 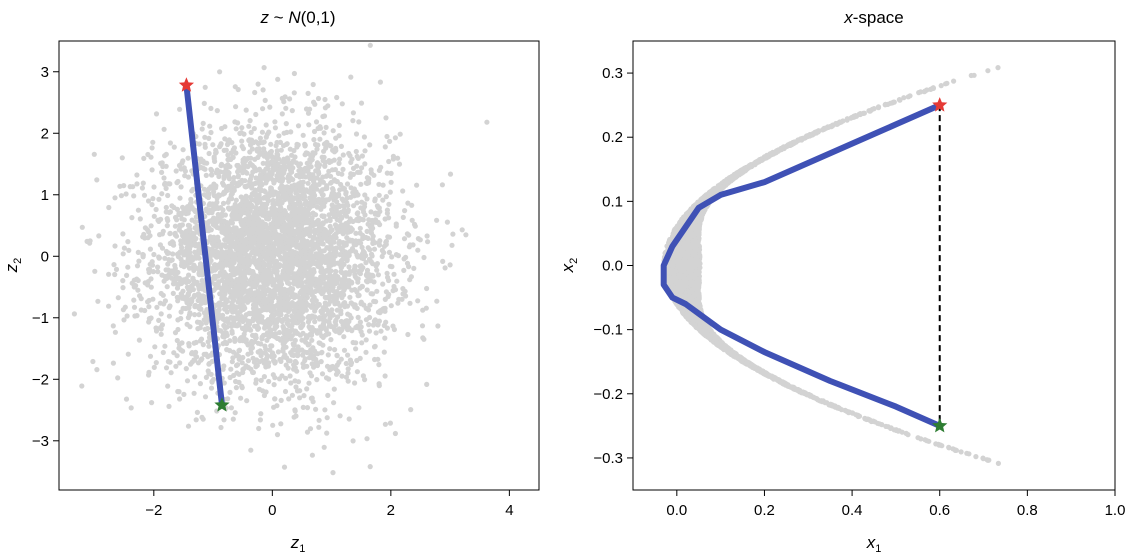 I want to click on x-tick-label: 2, so click(x=391, y=510).